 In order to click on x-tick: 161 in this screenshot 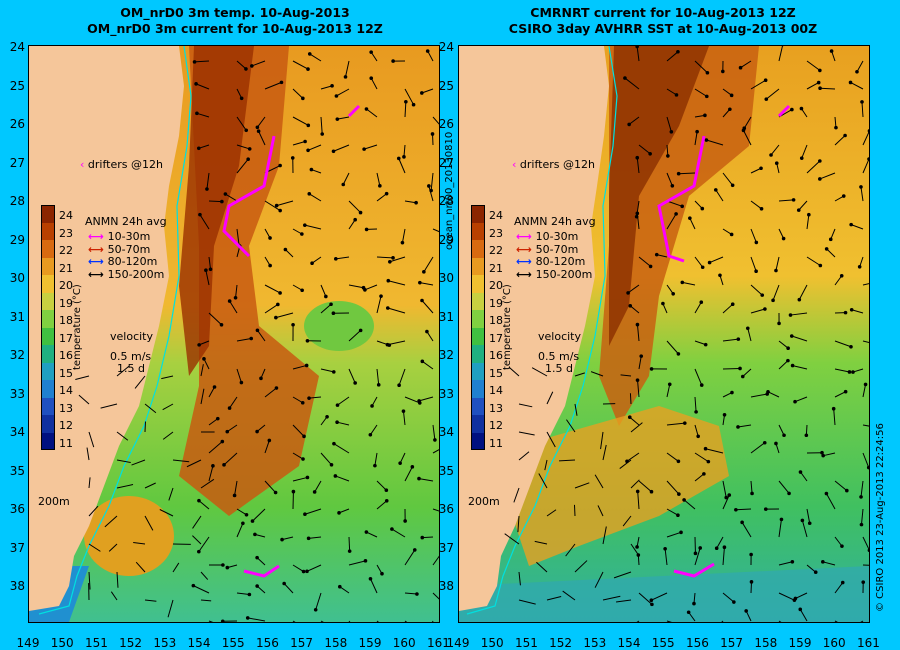, I will do `click(868, 643)`.